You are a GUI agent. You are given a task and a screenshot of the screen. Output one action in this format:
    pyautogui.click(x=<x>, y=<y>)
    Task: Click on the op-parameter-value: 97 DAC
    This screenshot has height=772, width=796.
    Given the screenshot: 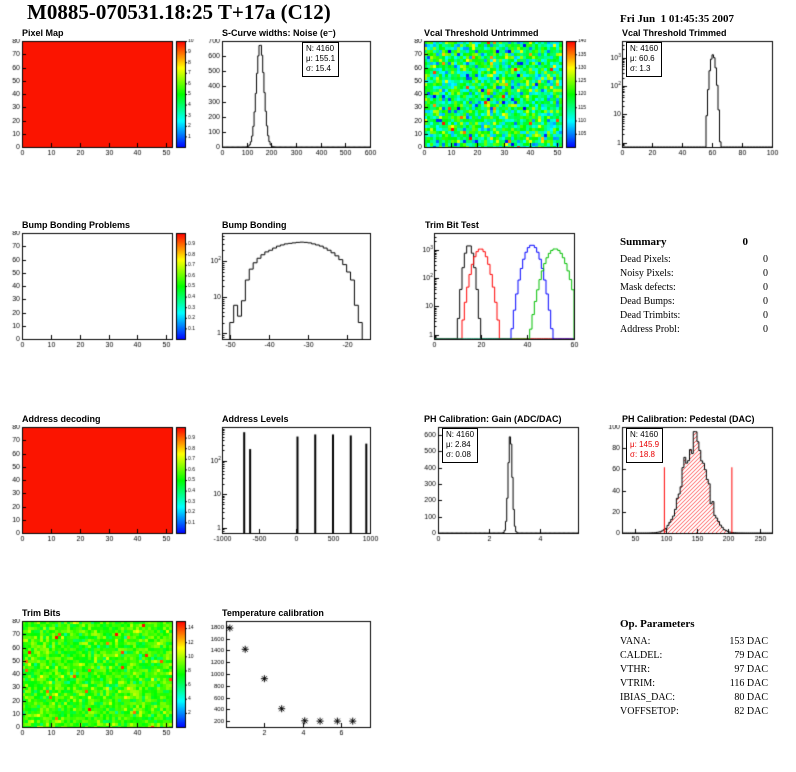 What is the action you would take?
    pyautogui.click(x=751, y=669)
    